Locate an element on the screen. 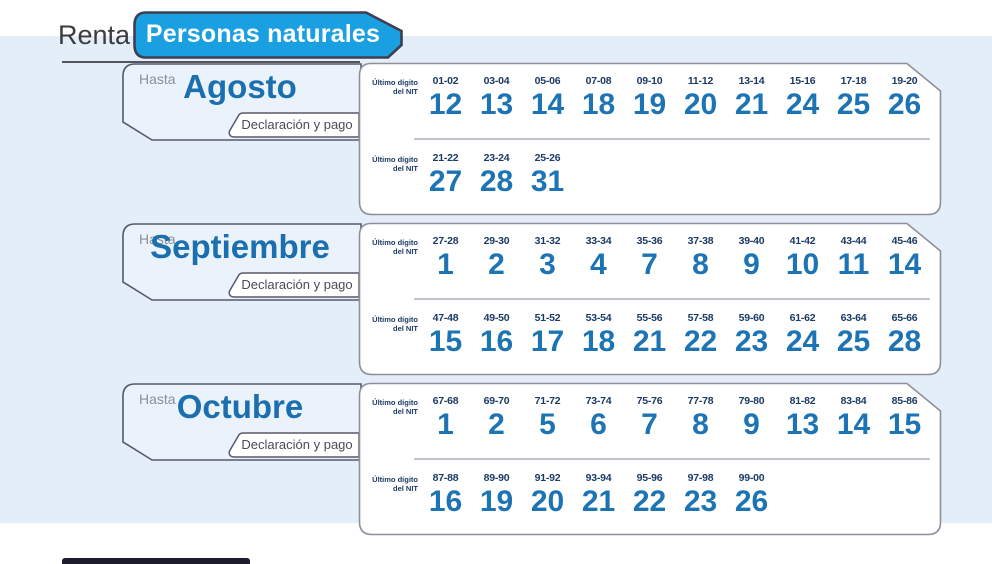 Image resolution: width=992 pixels, height=564 pixels. nit-column: 65-66 28 is located at coordinates (904, 337).